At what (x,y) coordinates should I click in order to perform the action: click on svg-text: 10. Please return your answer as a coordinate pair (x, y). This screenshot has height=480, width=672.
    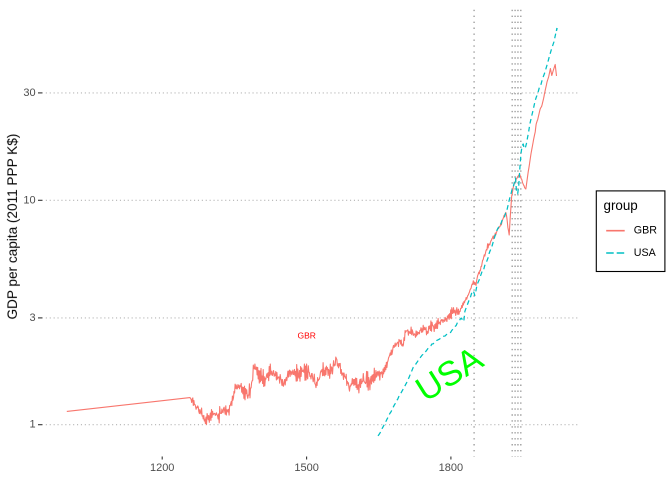
    Looking at the image, I should click on (29, 200).